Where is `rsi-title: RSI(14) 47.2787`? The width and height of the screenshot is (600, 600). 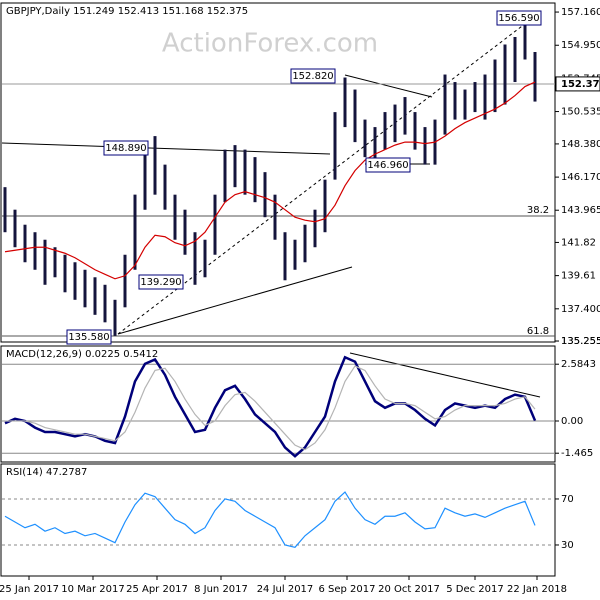
rsi-title: RSI(14) 47.2787 is located at coordinates (46, 472).